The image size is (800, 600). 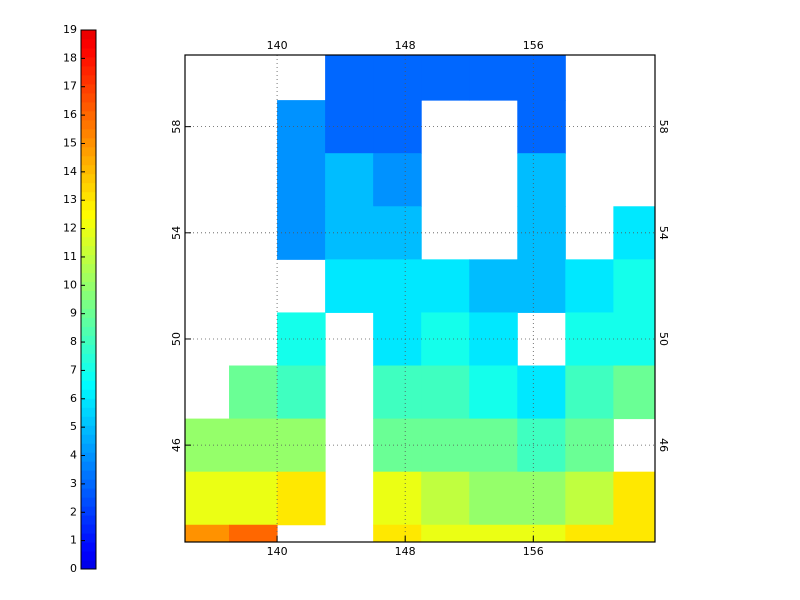 I want to click on colorbar-label: 9, so click(x=73, y=313).